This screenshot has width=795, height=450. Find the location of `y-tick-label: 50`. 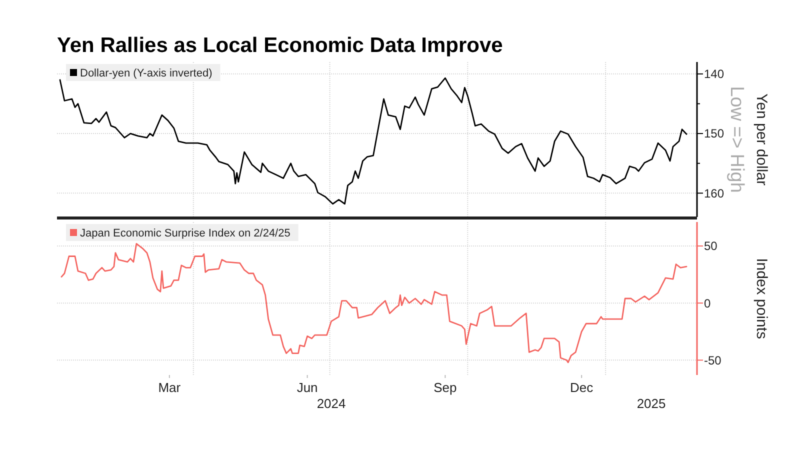

y-tick-label: 50 is located at coordinates (711, 246).